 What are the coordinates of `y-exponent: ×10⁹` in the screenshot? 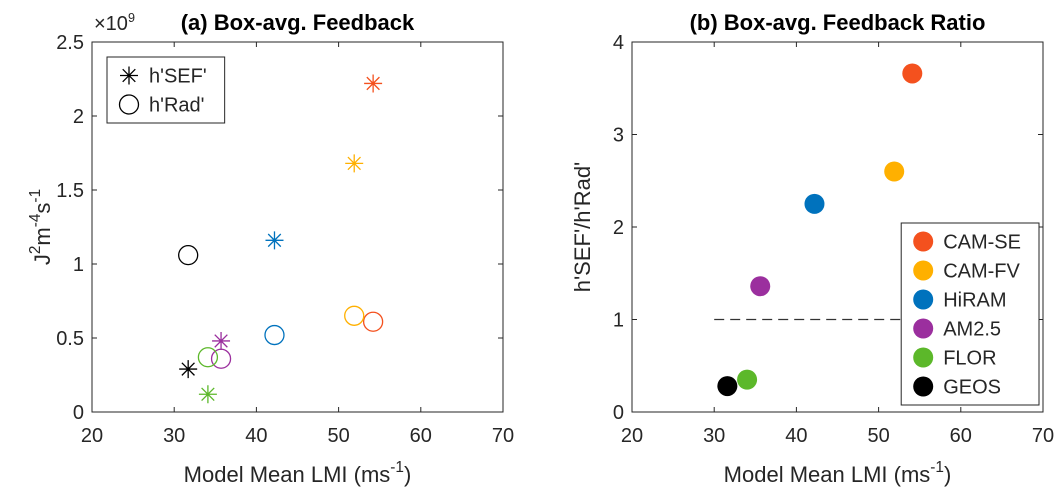 It's located at (114, 23).